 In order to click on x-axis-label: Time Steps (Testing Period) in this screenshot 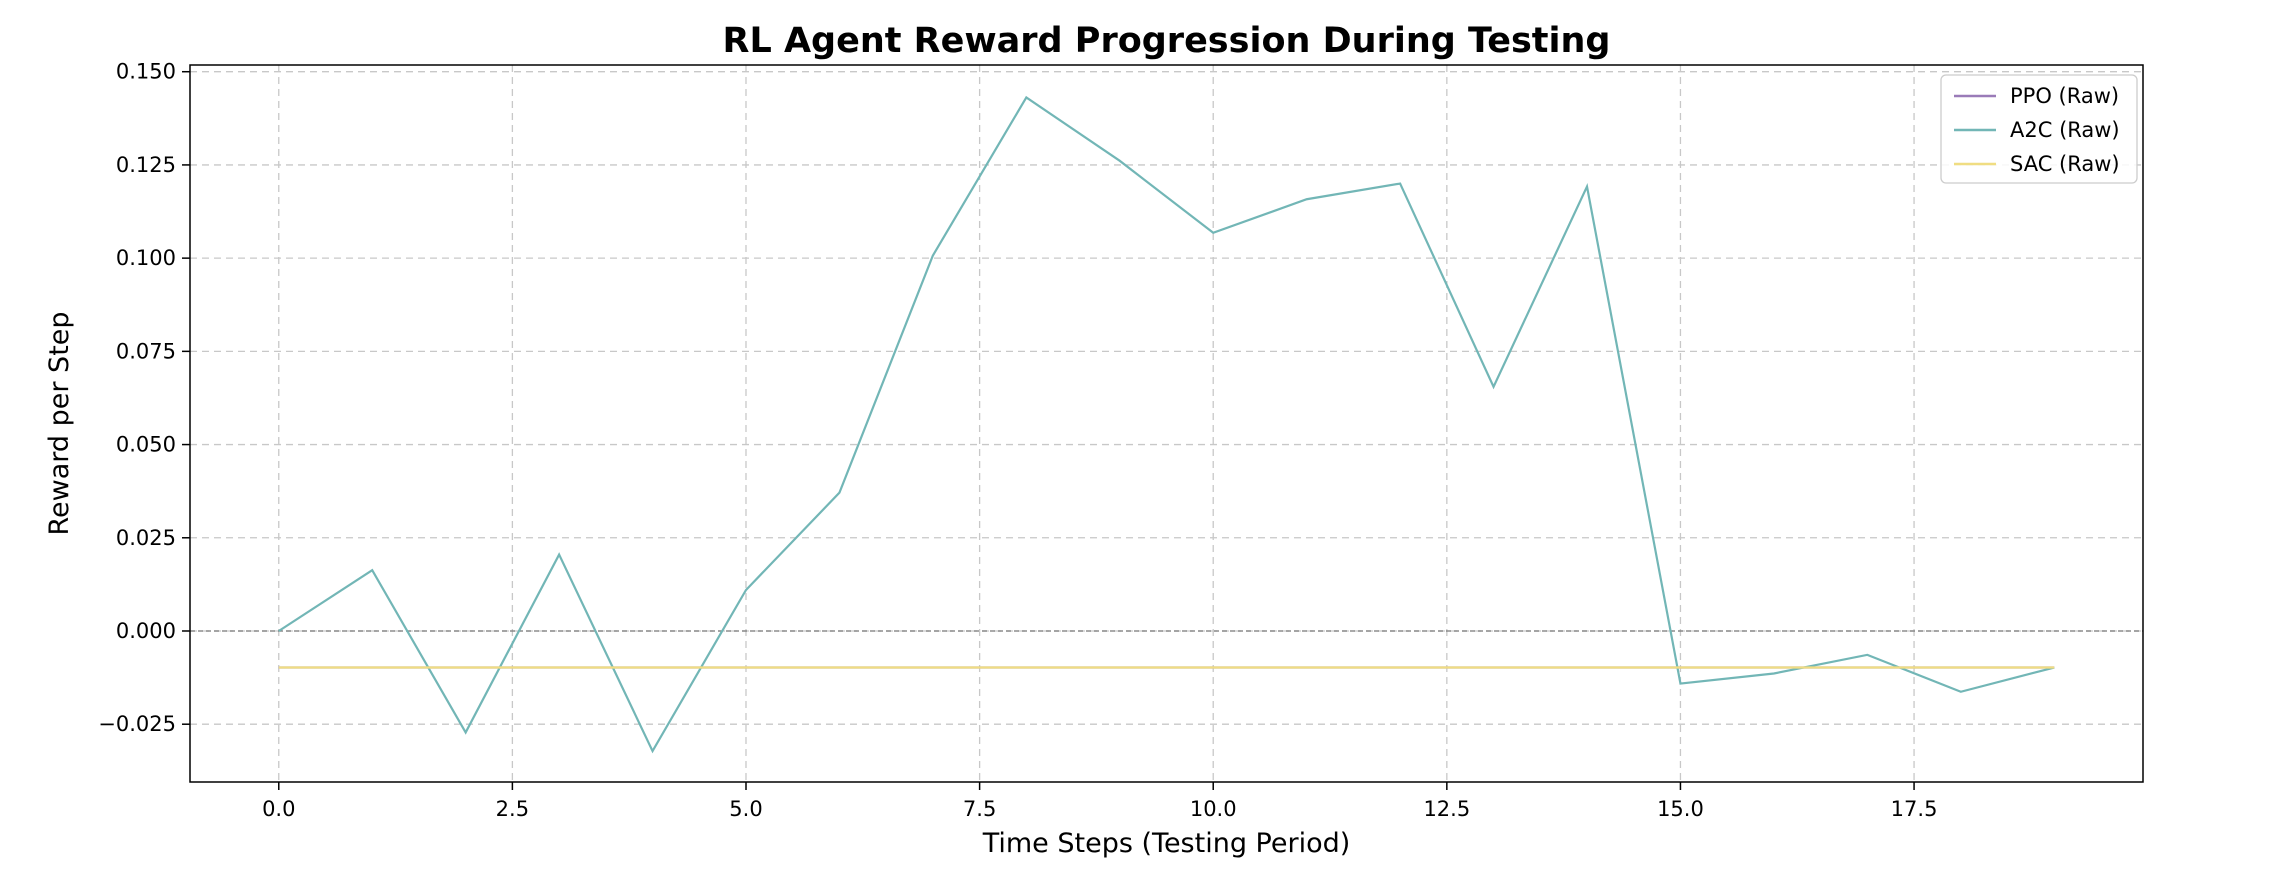, I will do `click(1166, 843)`.